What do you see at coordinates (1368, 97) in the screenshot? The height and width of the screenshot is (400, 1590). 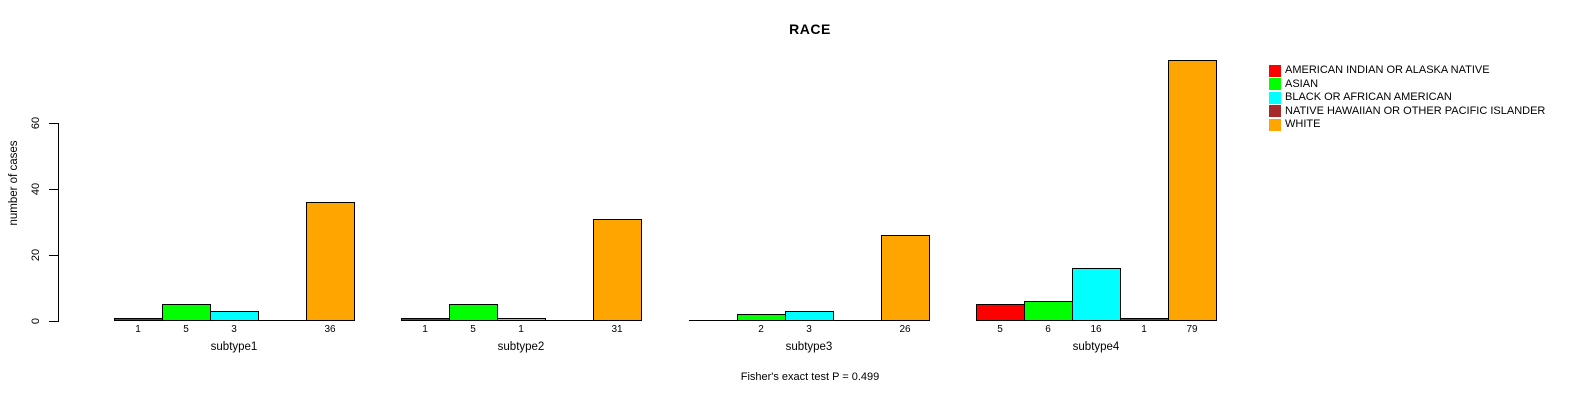 I see `legend-label: BLACK OR AFRICAN AMERICAN` at bounding box center [1368, 97].